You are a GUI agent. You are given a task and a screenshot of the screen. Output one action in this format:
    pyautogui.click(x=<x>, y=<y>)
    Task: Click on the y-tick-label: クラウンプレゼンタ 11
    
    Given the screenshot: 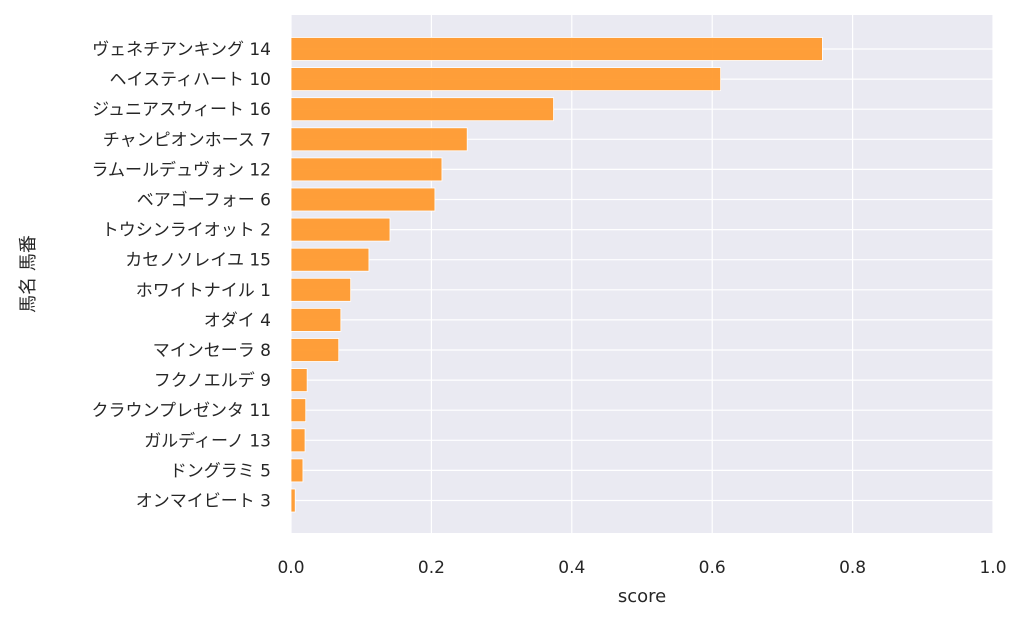 What is the action you would take?
    pyautogui.click(x=181, y=411)
    